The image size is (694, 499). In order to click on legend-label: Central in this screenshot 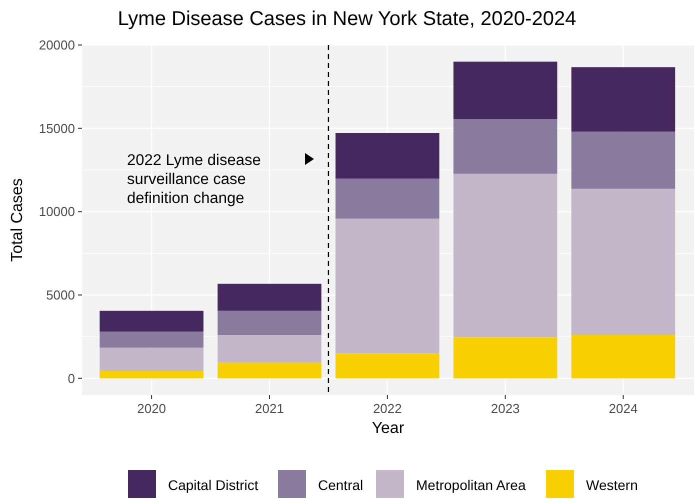, I will do `click(341, 485)`.